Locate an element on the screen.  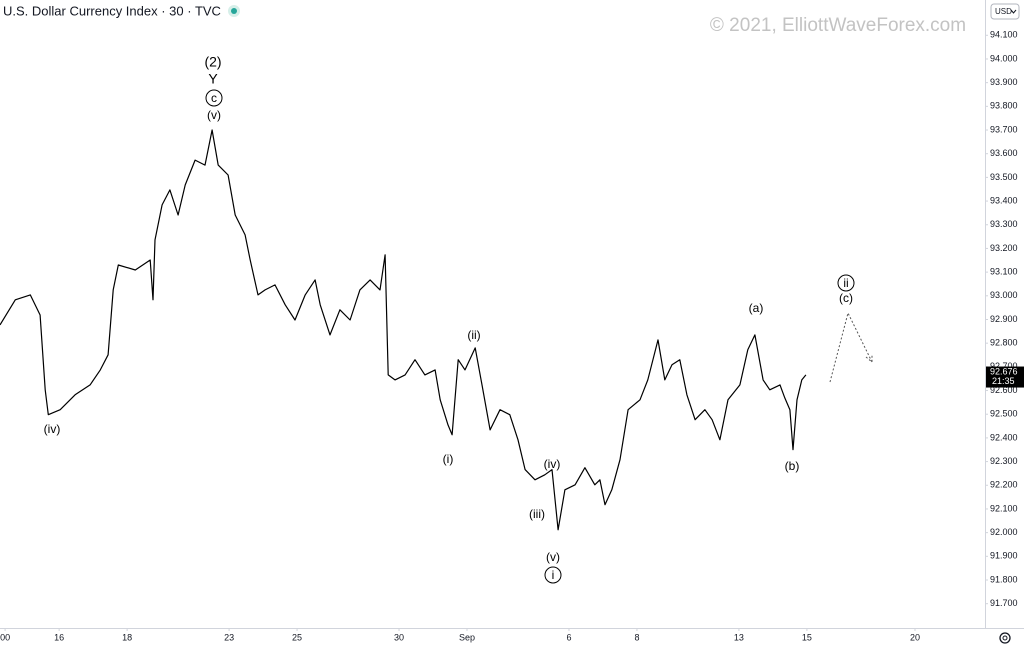
currency-button is located at coordinates (1005, 11).